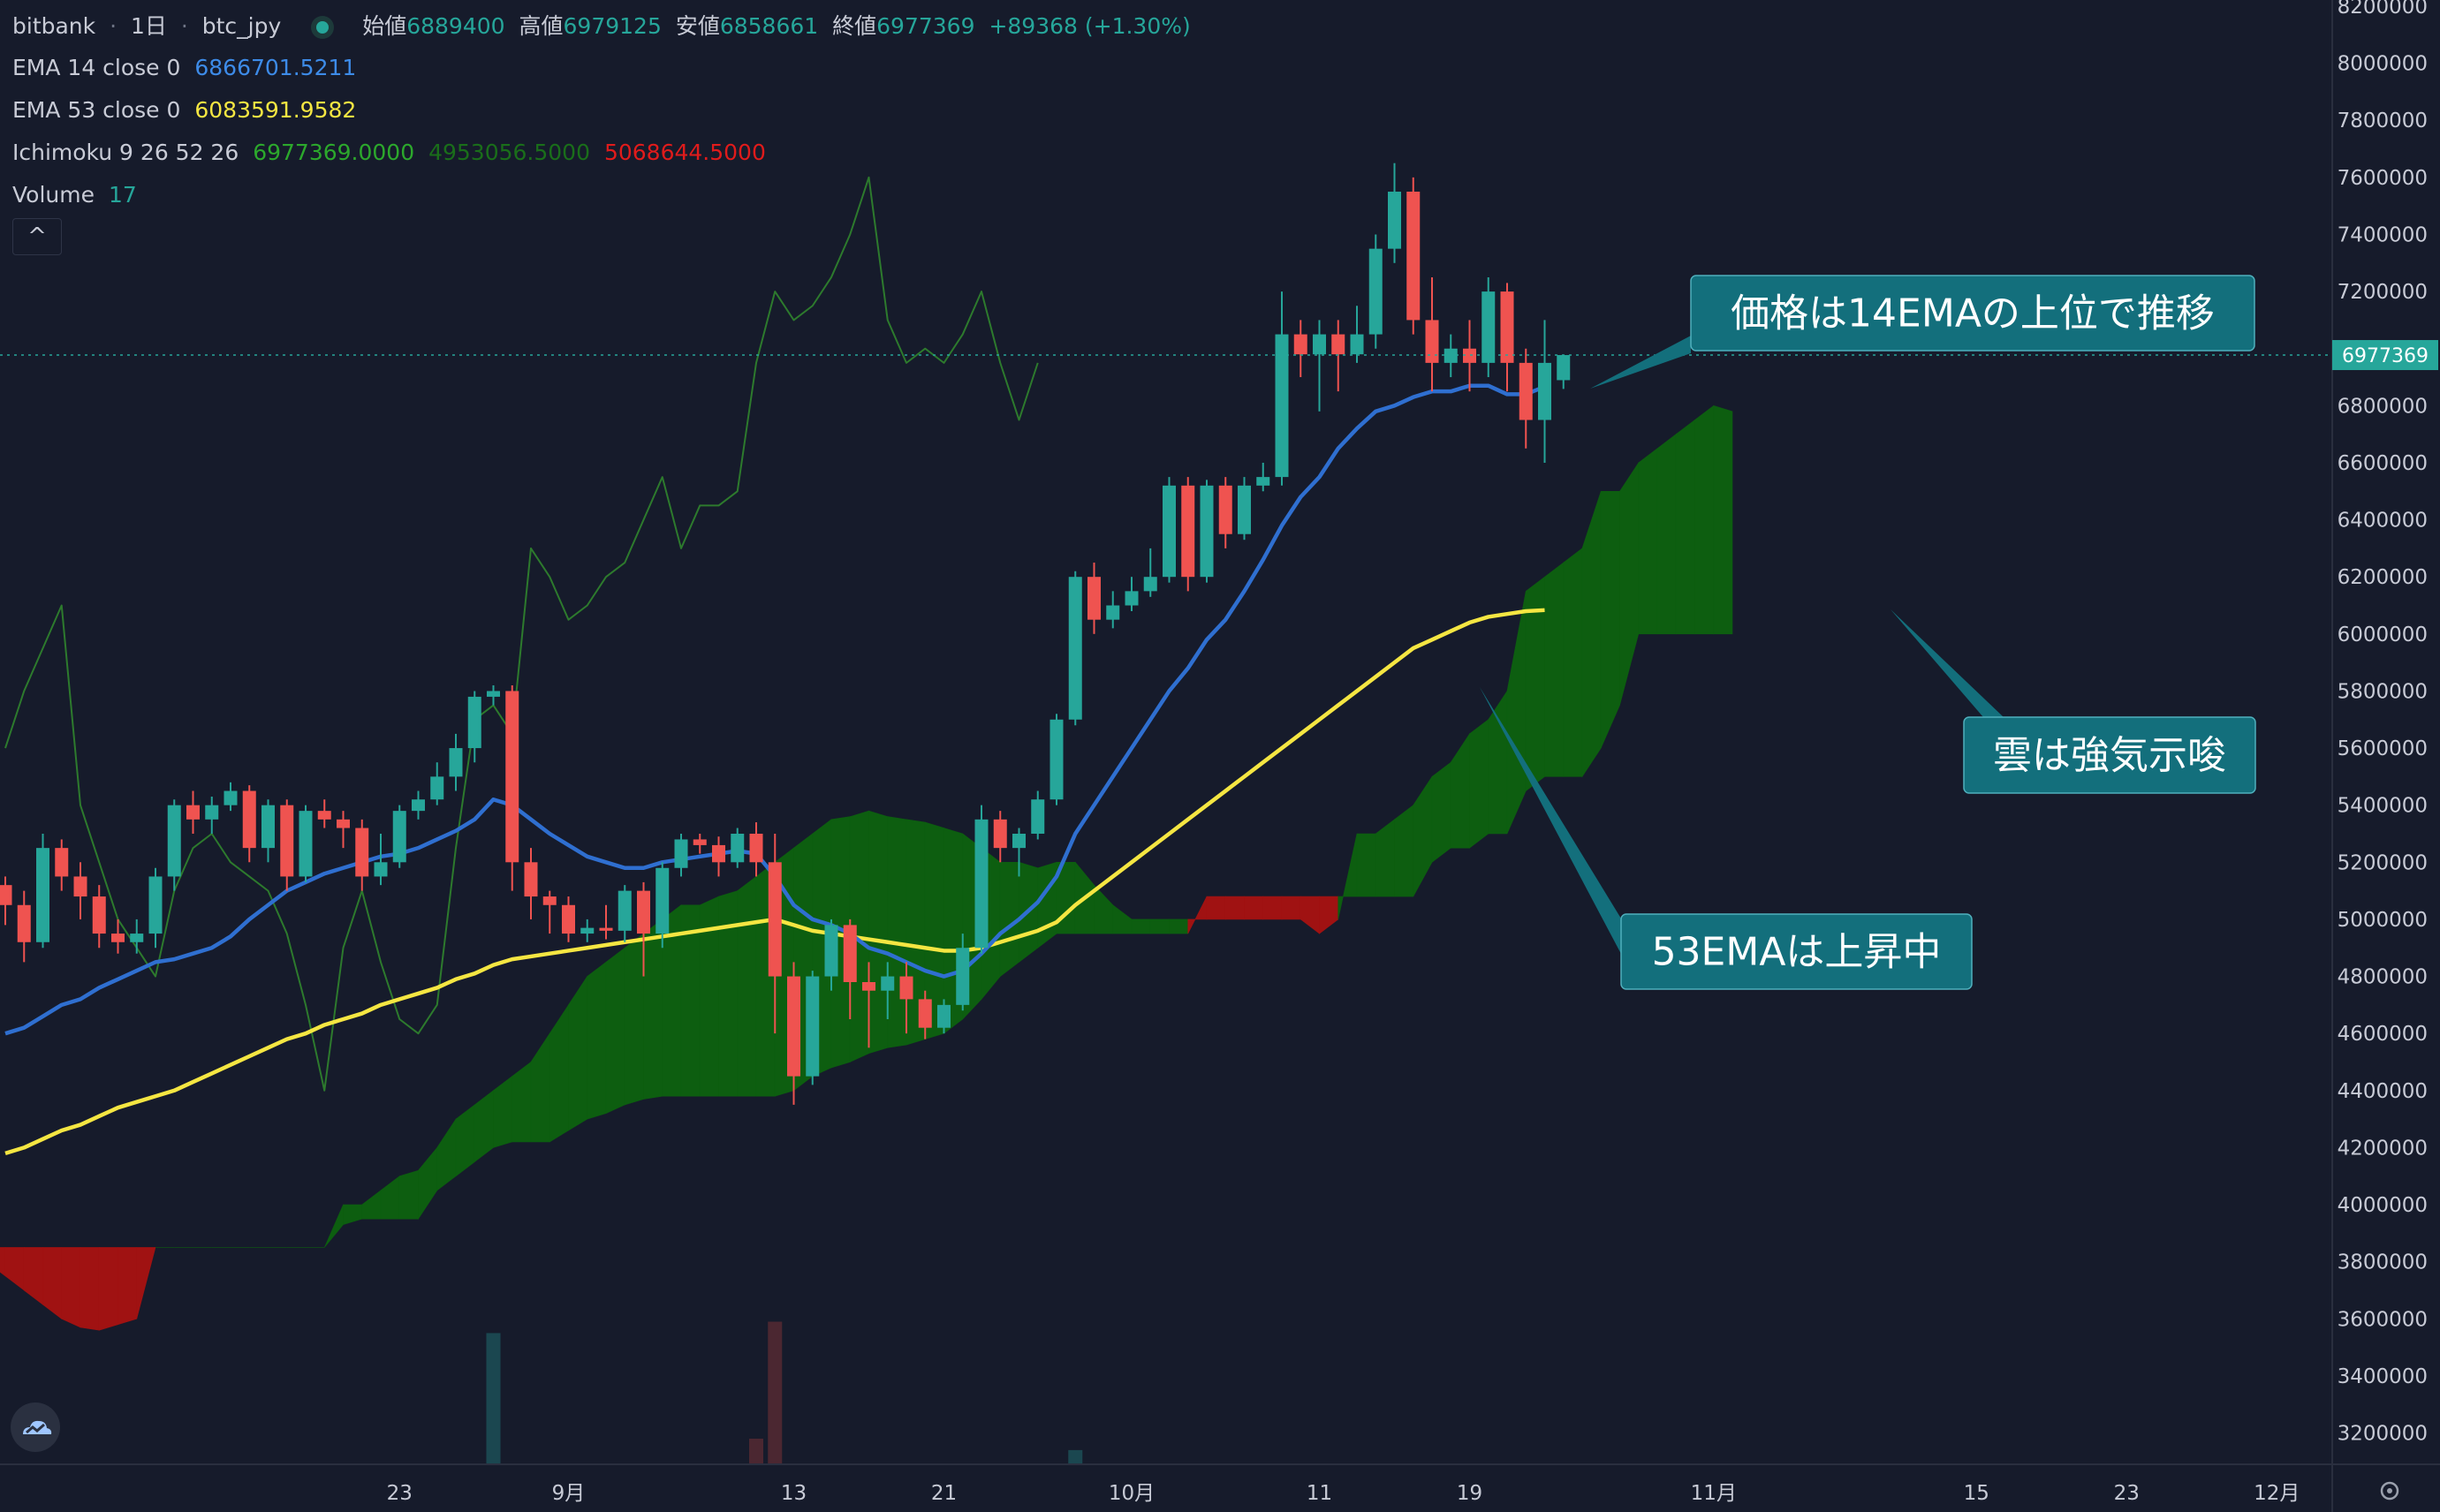  I want to click on price-tick-label: 3200000, so click(2383, 1434).